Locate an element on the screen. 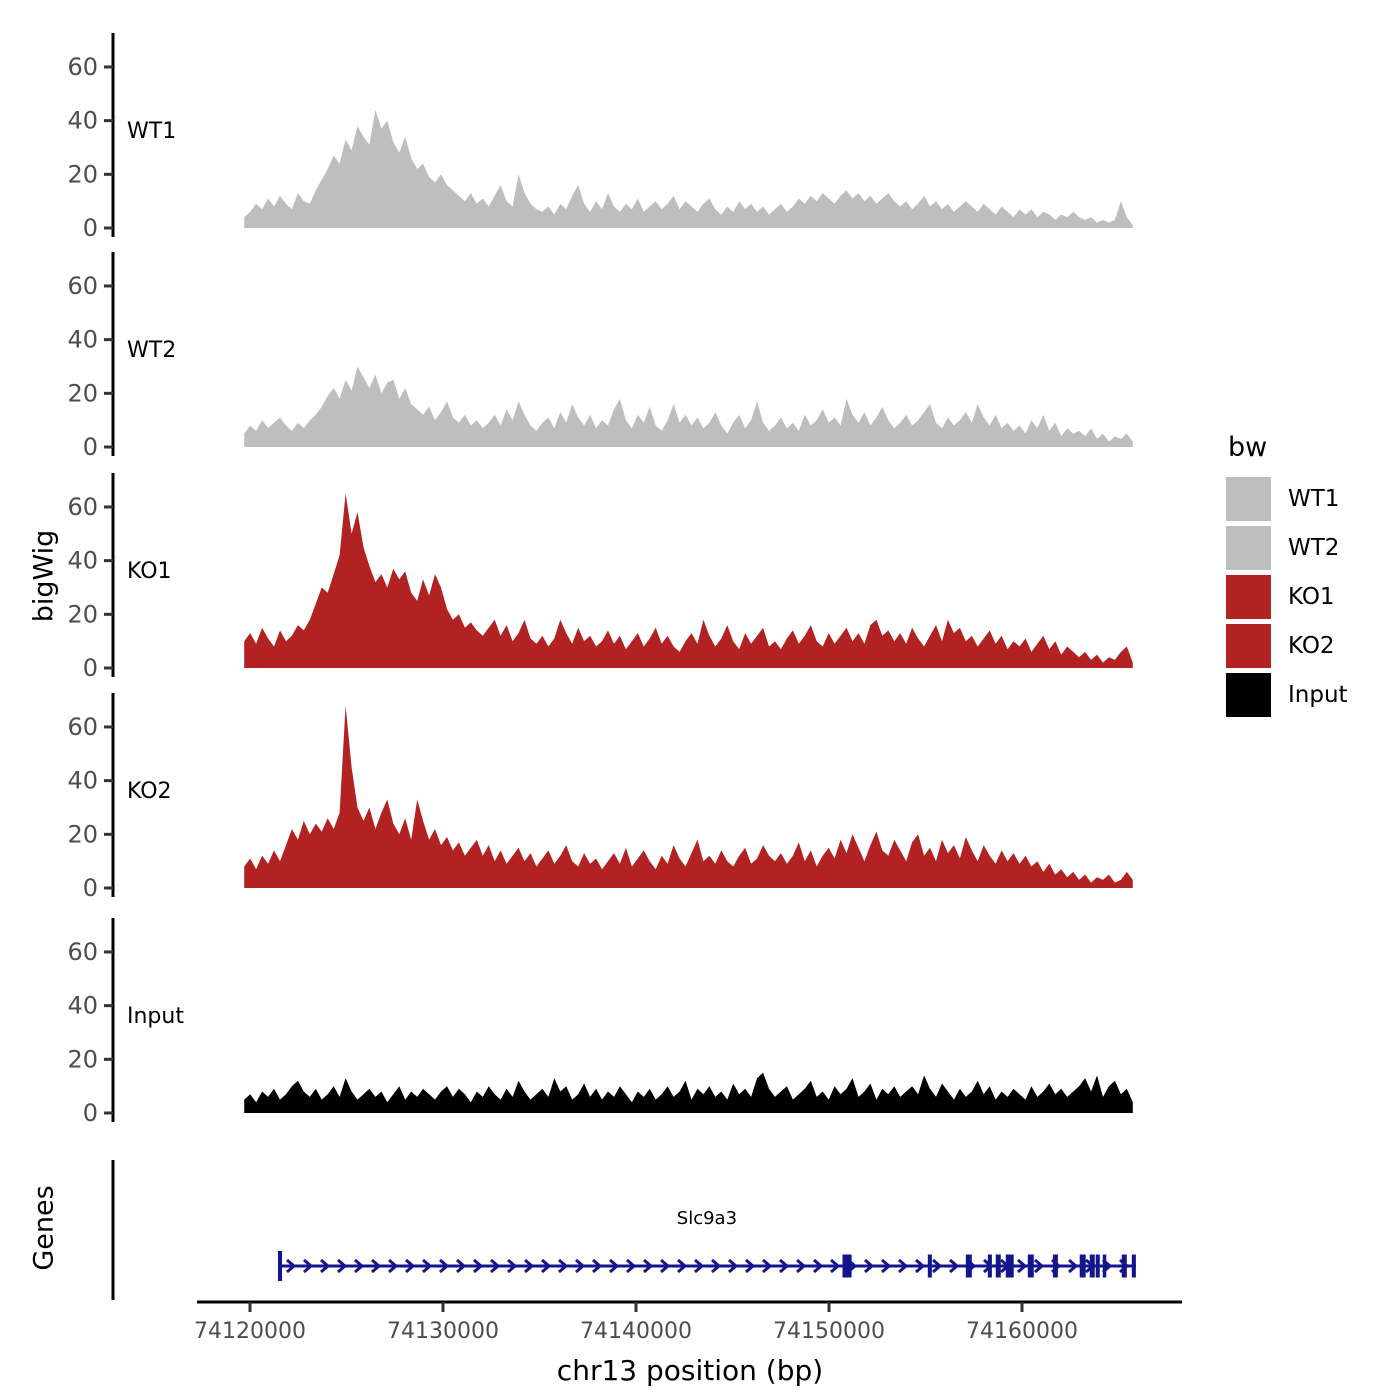 The width and height of the screenshot is (1400, 1400). coverage-area-input is located at coordinates (688, 1092).